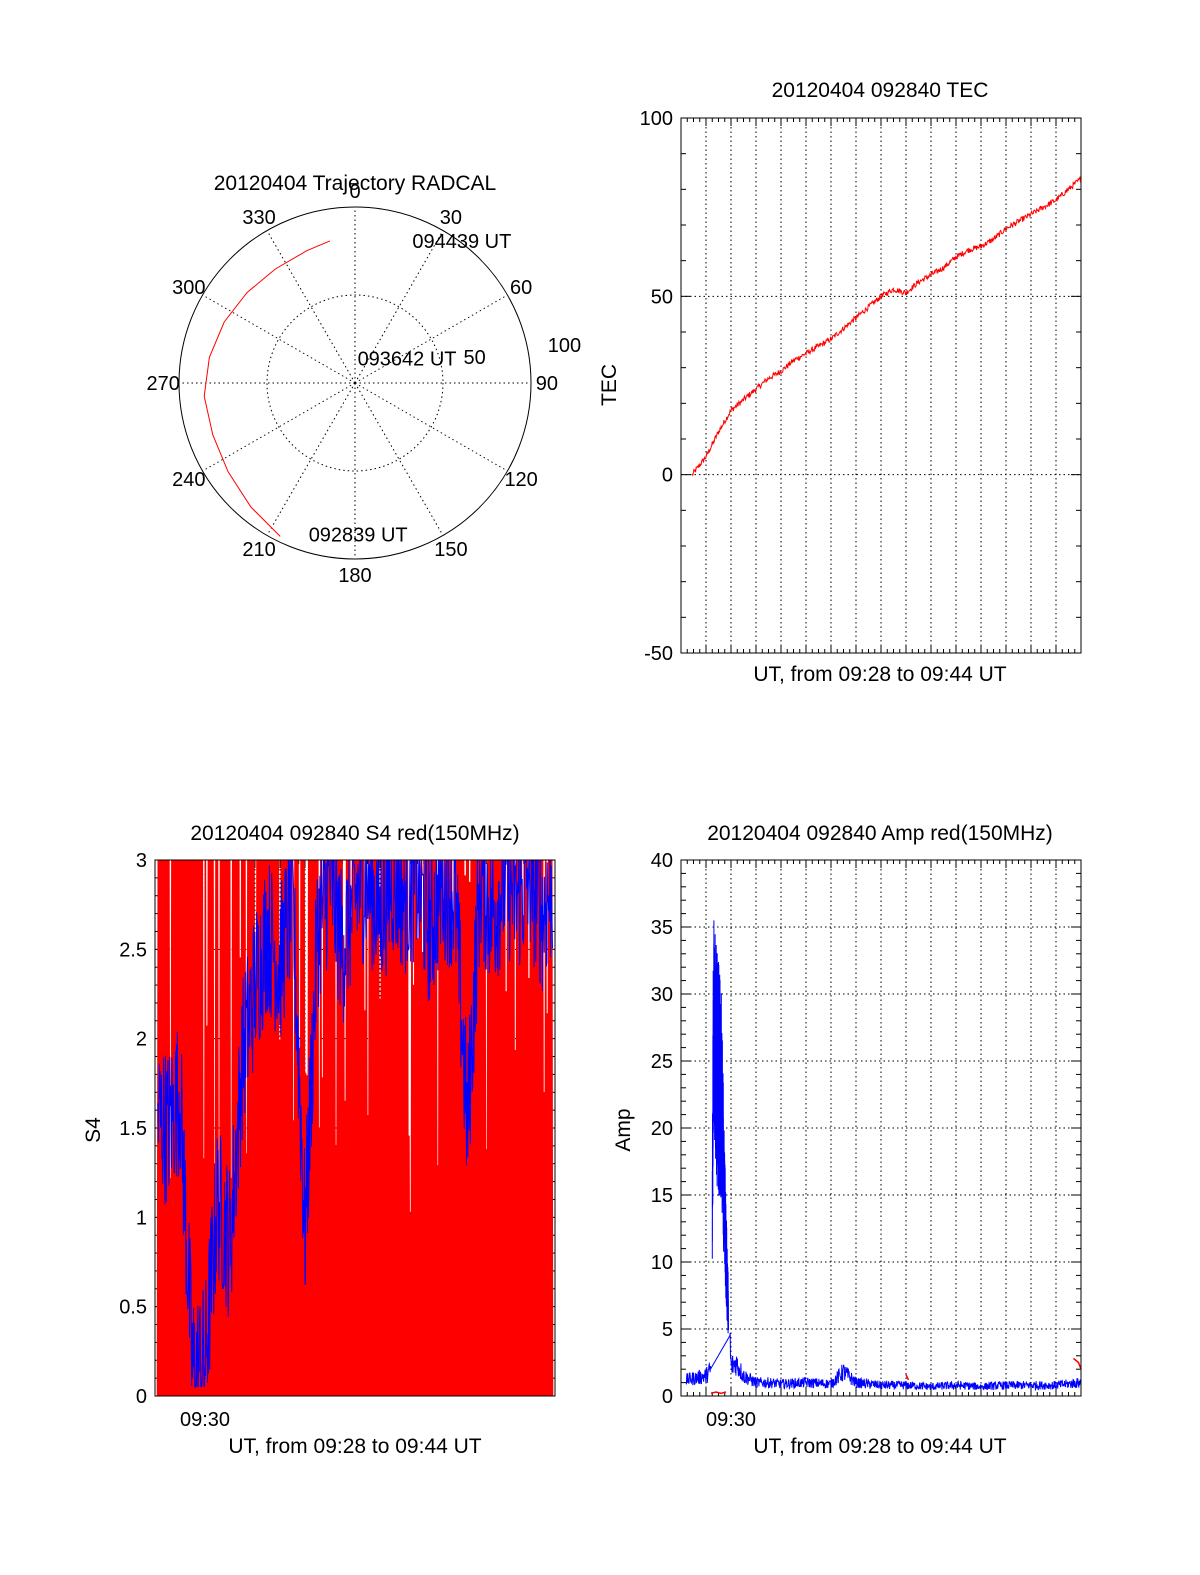  What do you see at coordinates (451, 218) in the screenshot?
I see `angle-label-30: 30` at bounding box center [451, 218].